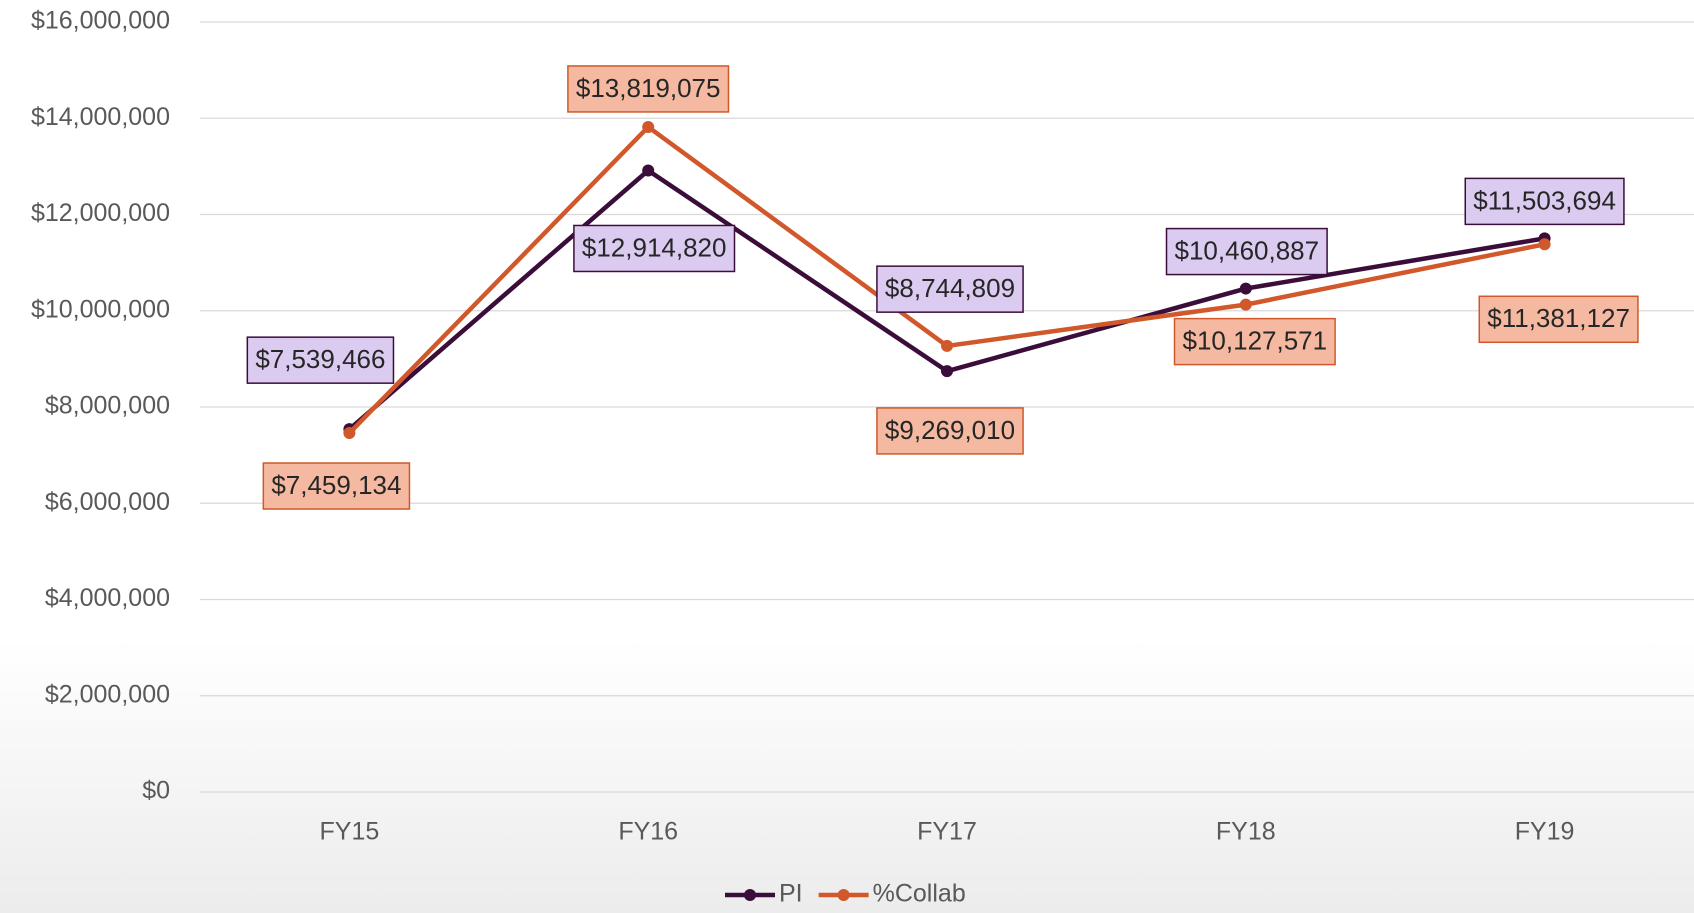 This screenshot has height=913, width=1694. Describe the element at coordinates (100, 117) in the screenshot. I see `y-tick-label: $14,000,000` at that location.